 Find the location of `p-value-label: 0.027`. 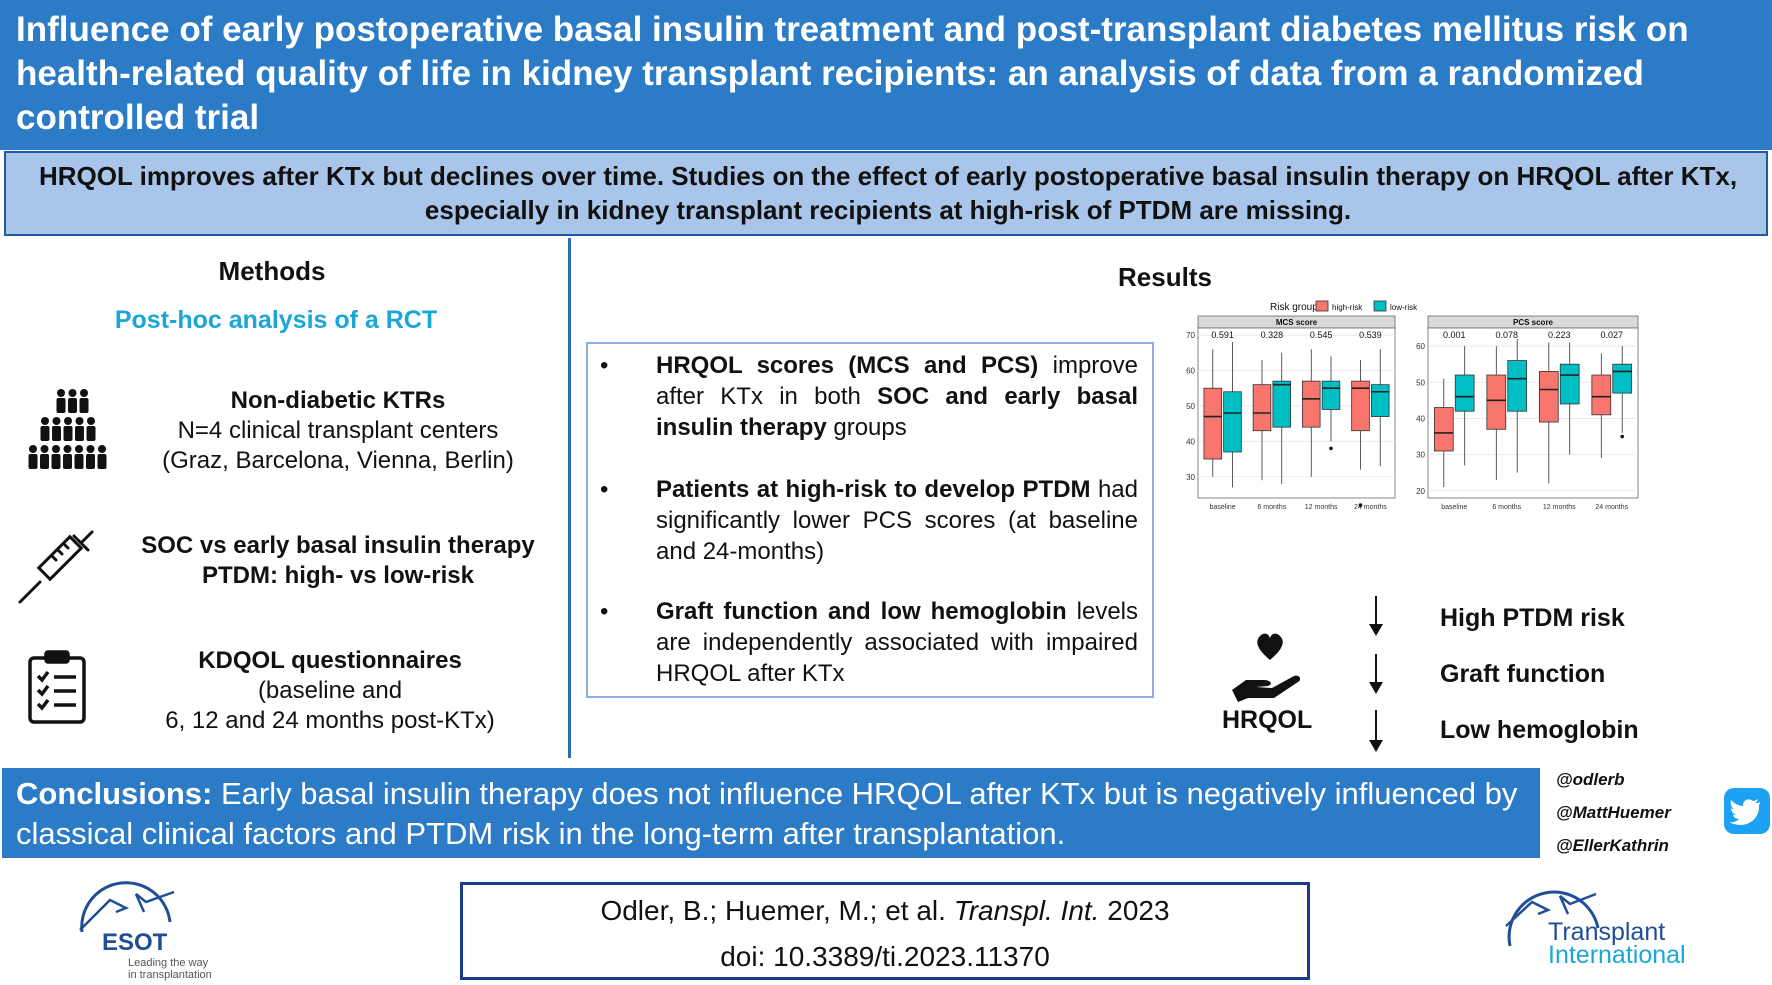

p-value-label: 0.027 is located at coordinates (1611, 335).